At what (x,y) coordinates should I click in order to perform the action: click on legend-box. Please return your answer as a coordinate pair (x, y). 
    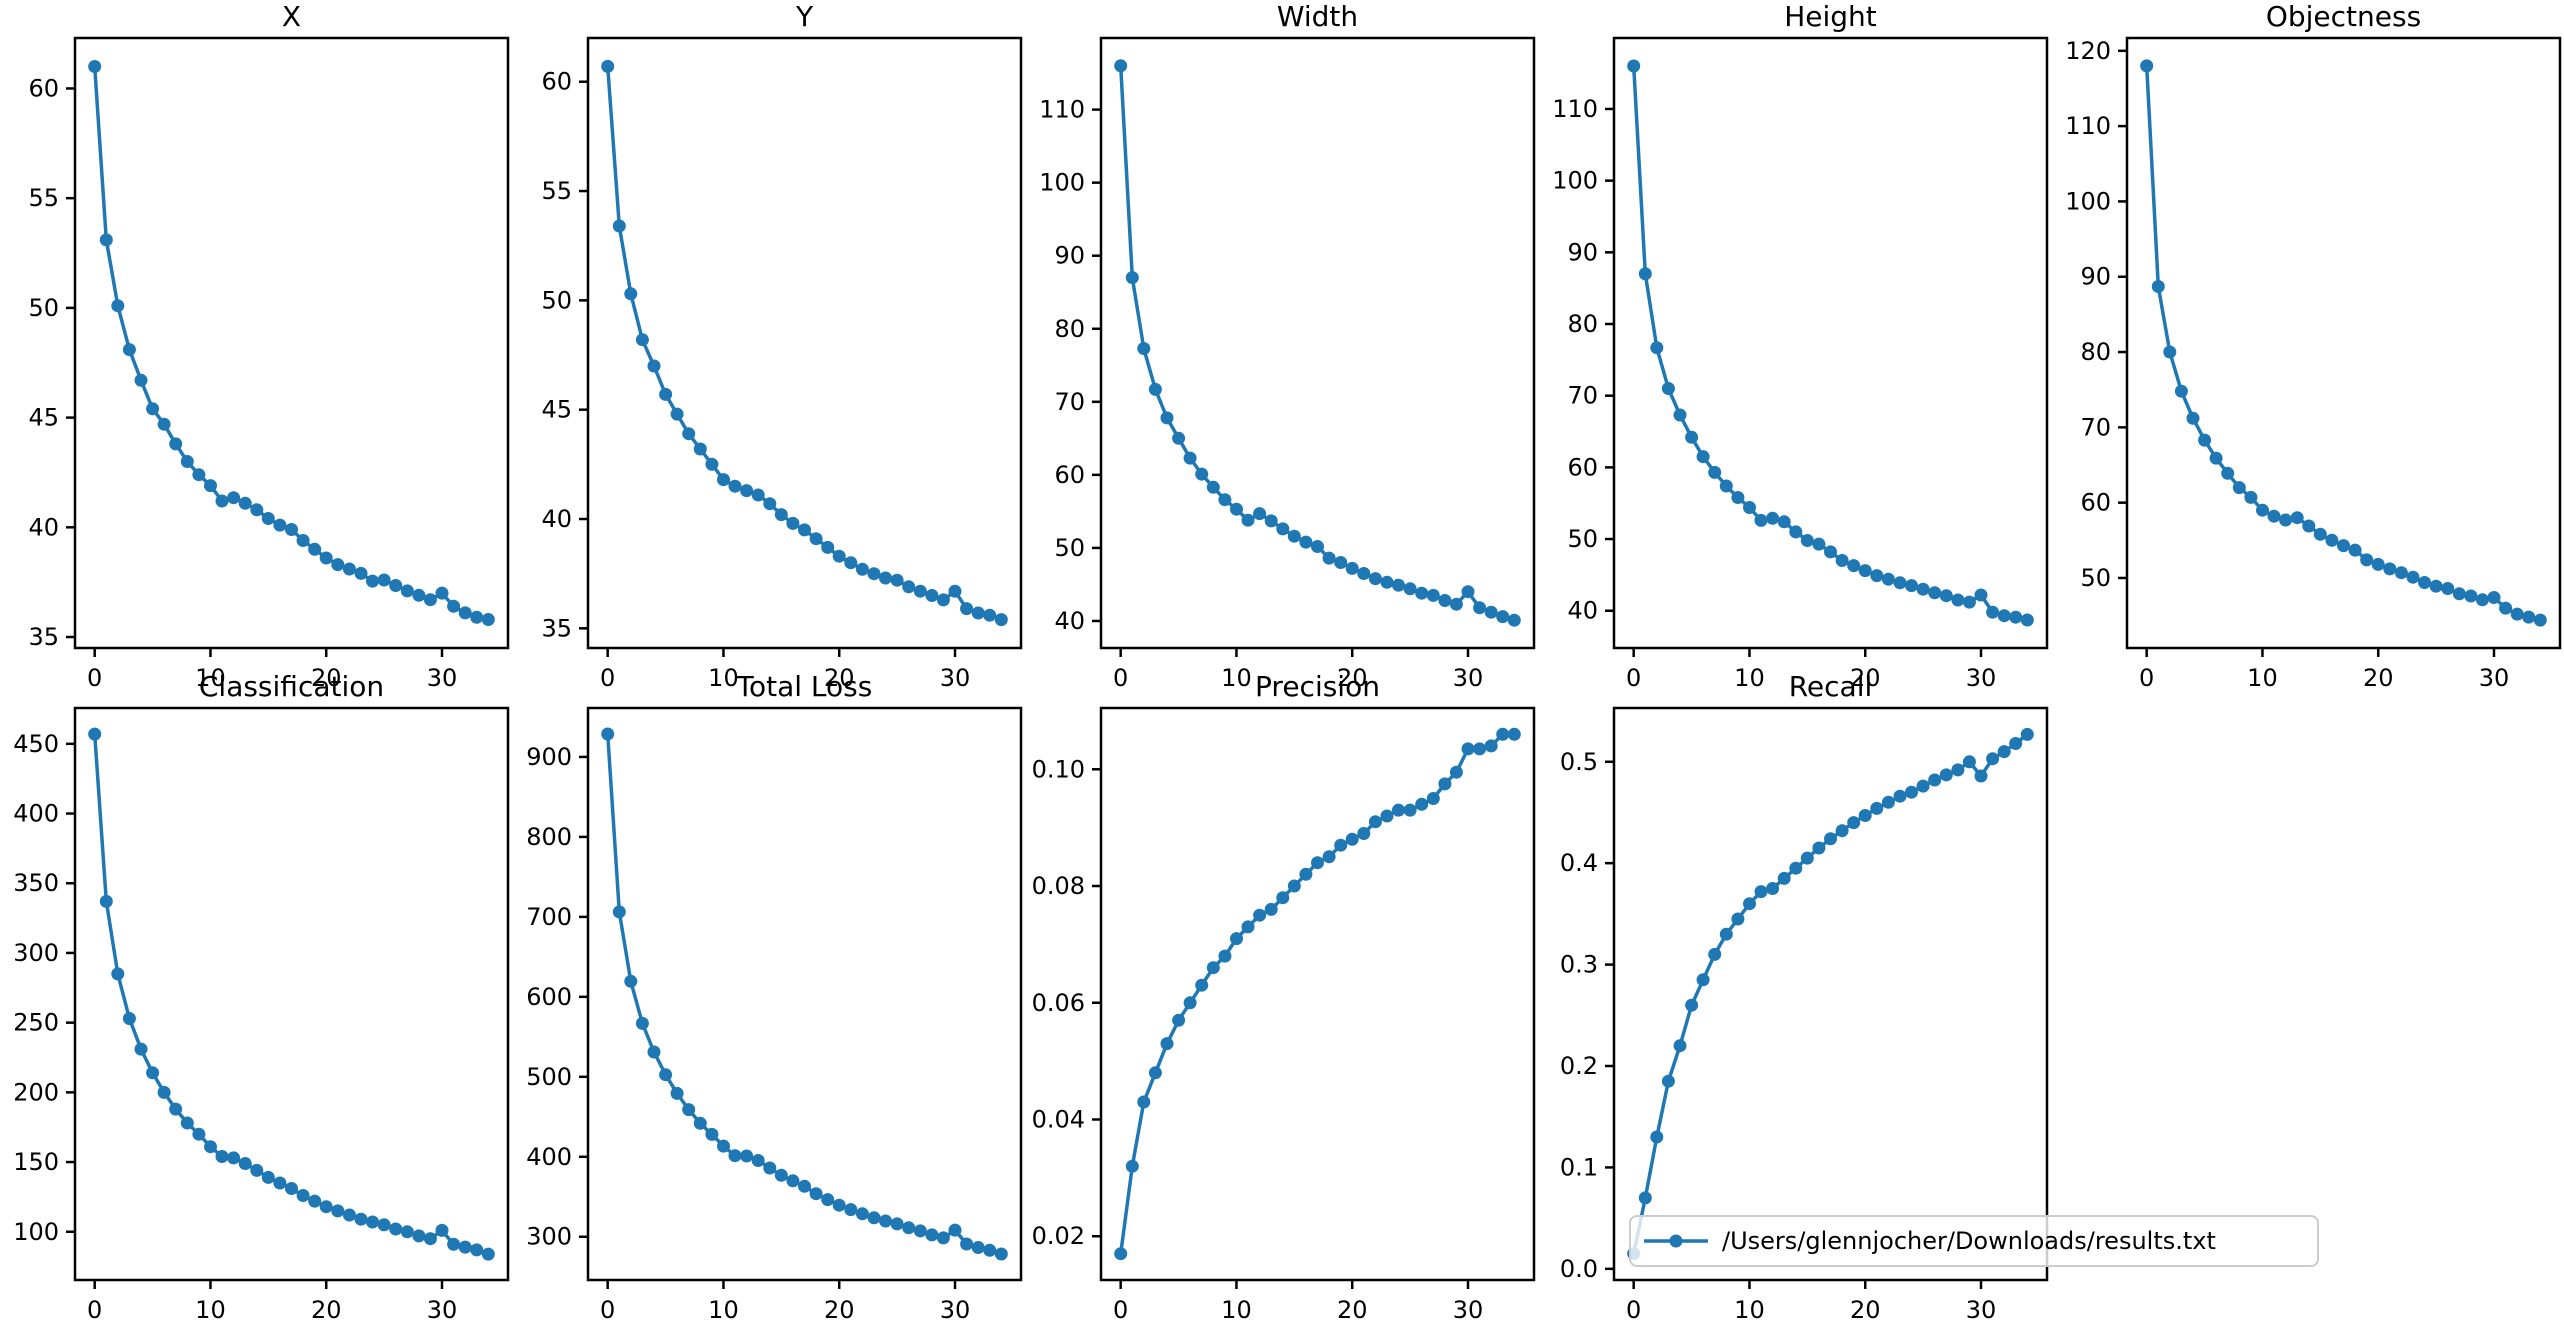
    Looking at the image, I should click on (1974, 1241).